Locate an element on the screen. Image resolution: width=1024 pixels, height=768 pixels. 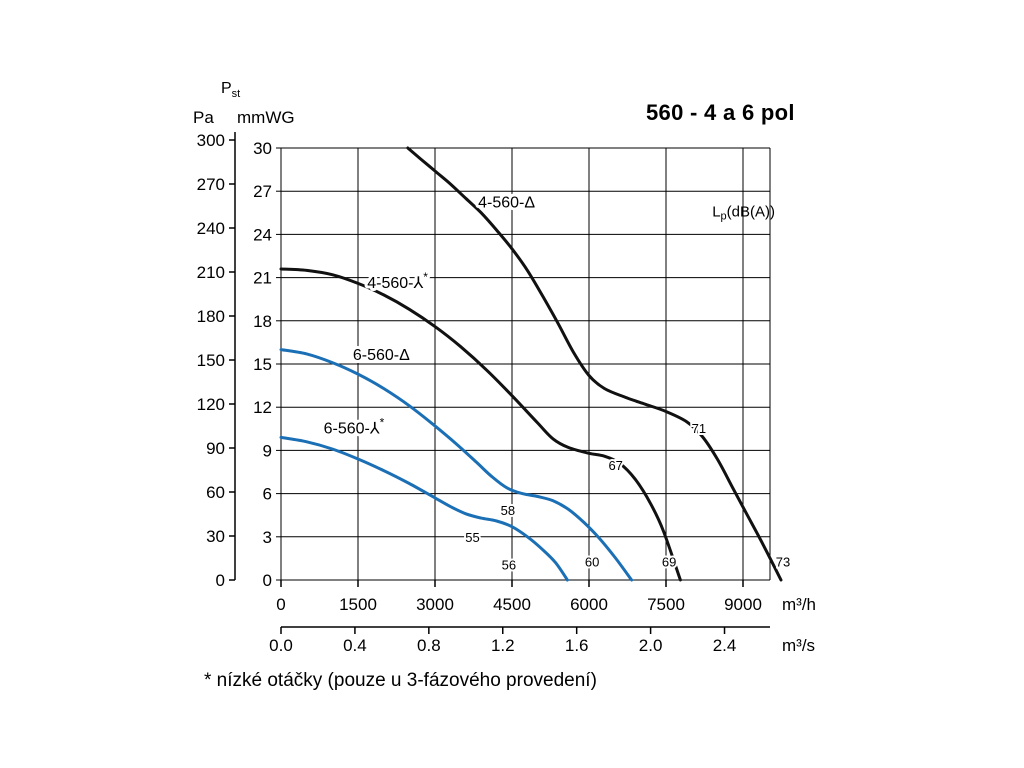
m3s-tick-label: 0.8 is located at coordinates (429, 645).